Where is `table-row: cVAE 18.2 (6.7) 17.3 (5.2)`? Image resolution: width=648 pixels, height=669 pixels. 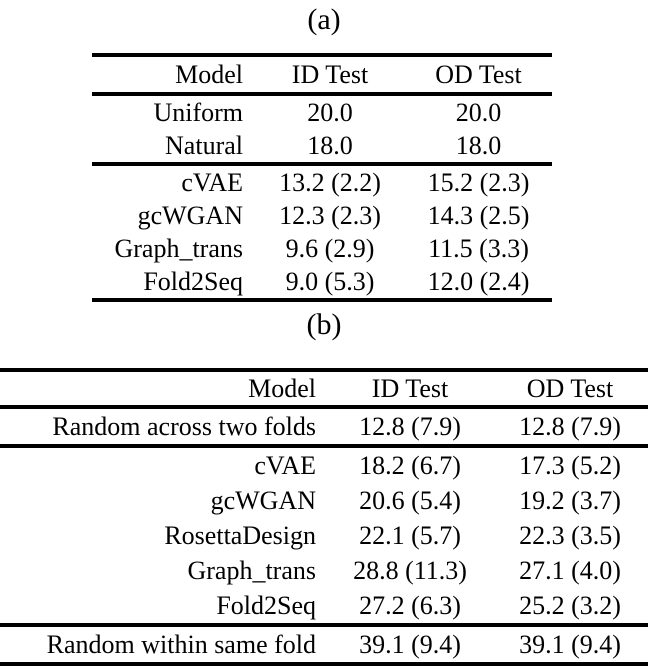
table-row: cVAE 18.2 (6.7) 17.3 (5.2) is located at coordinates (324, 464).